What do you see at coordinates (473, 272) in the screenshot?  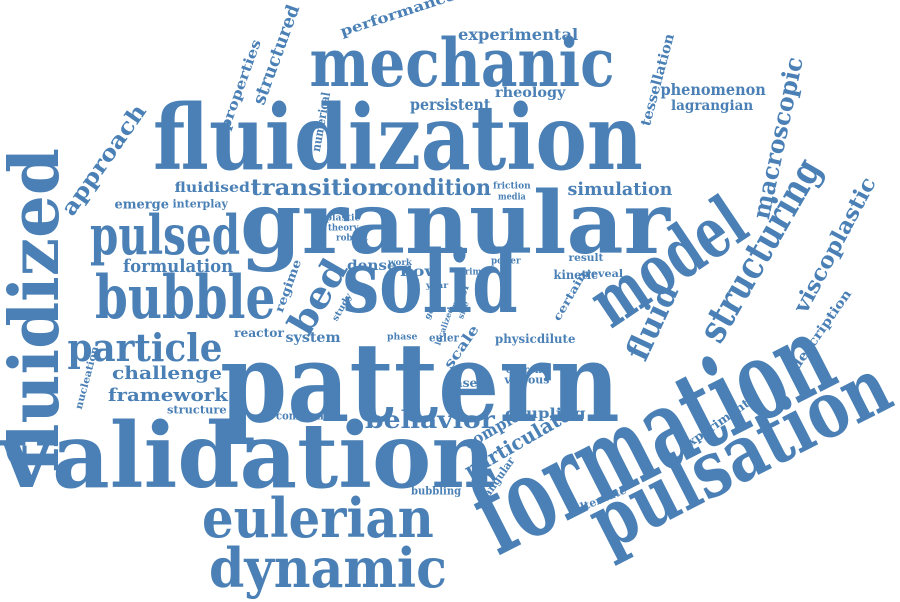 I see `word-prime: prime` at bounding box center [473, 272].